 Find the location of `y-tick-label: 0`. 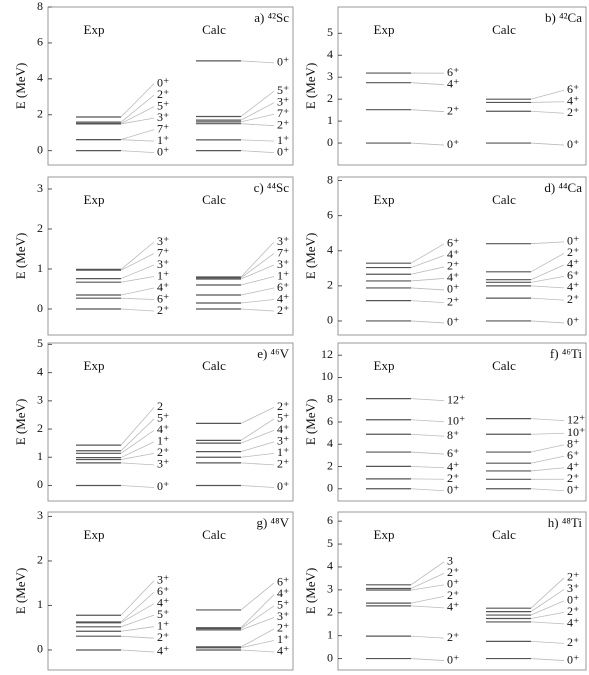

y-tick-label: 0 is located at coordinates (40, 308).